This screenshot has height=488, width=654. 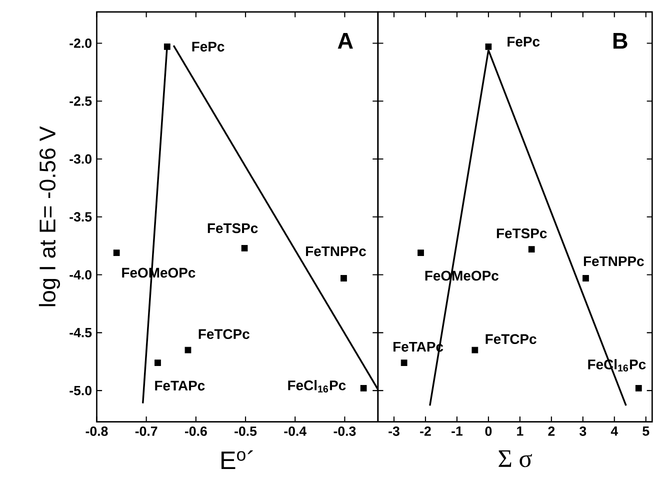 What do you see at coordinates (81, 43) in the screenshot?
I see `y-tick-label: -2.0` at bounding box center [81, 43].